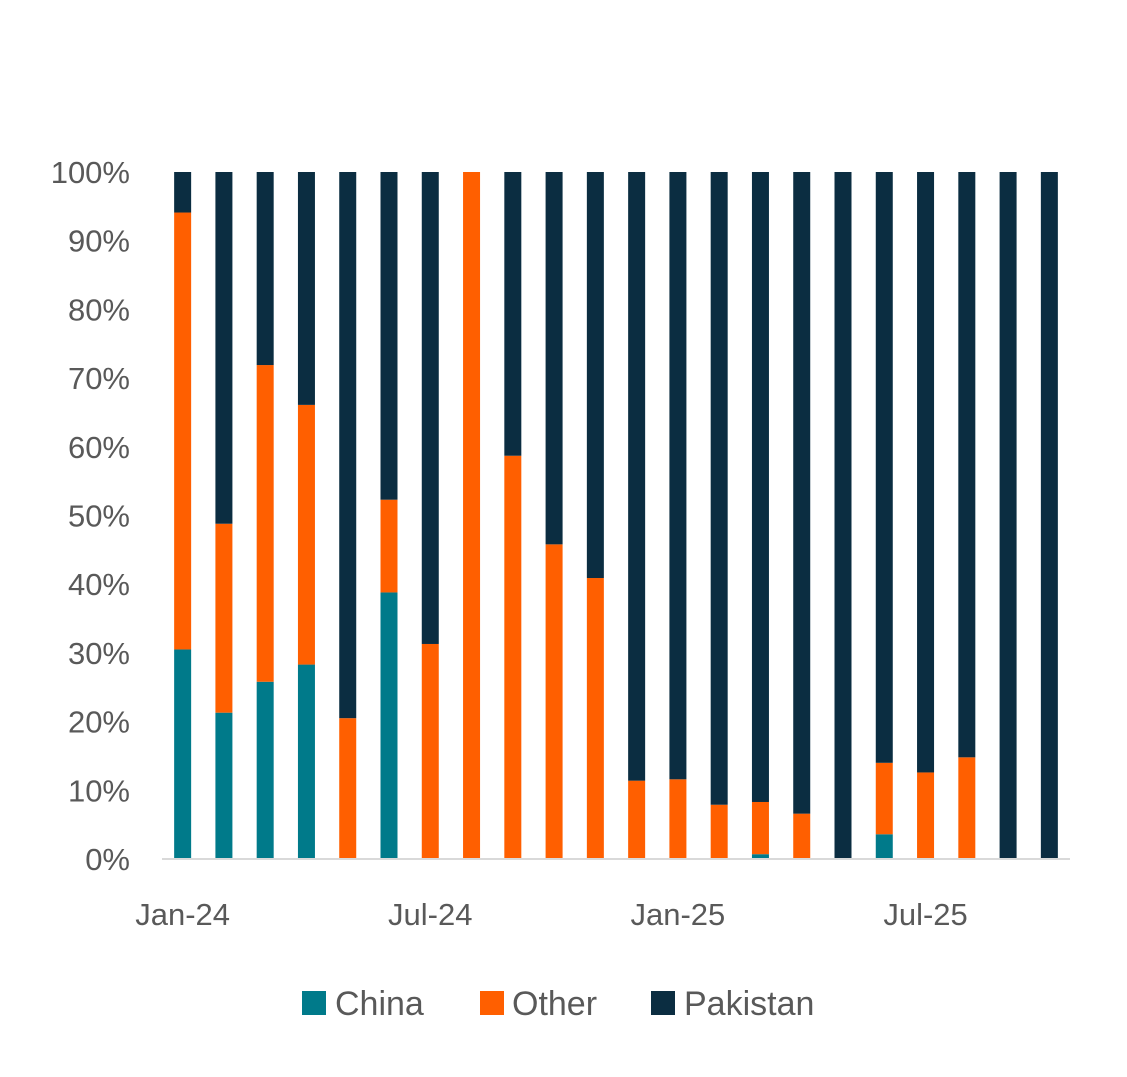  I want to click on x-tick-label: Jan-24, so click(182, 914).